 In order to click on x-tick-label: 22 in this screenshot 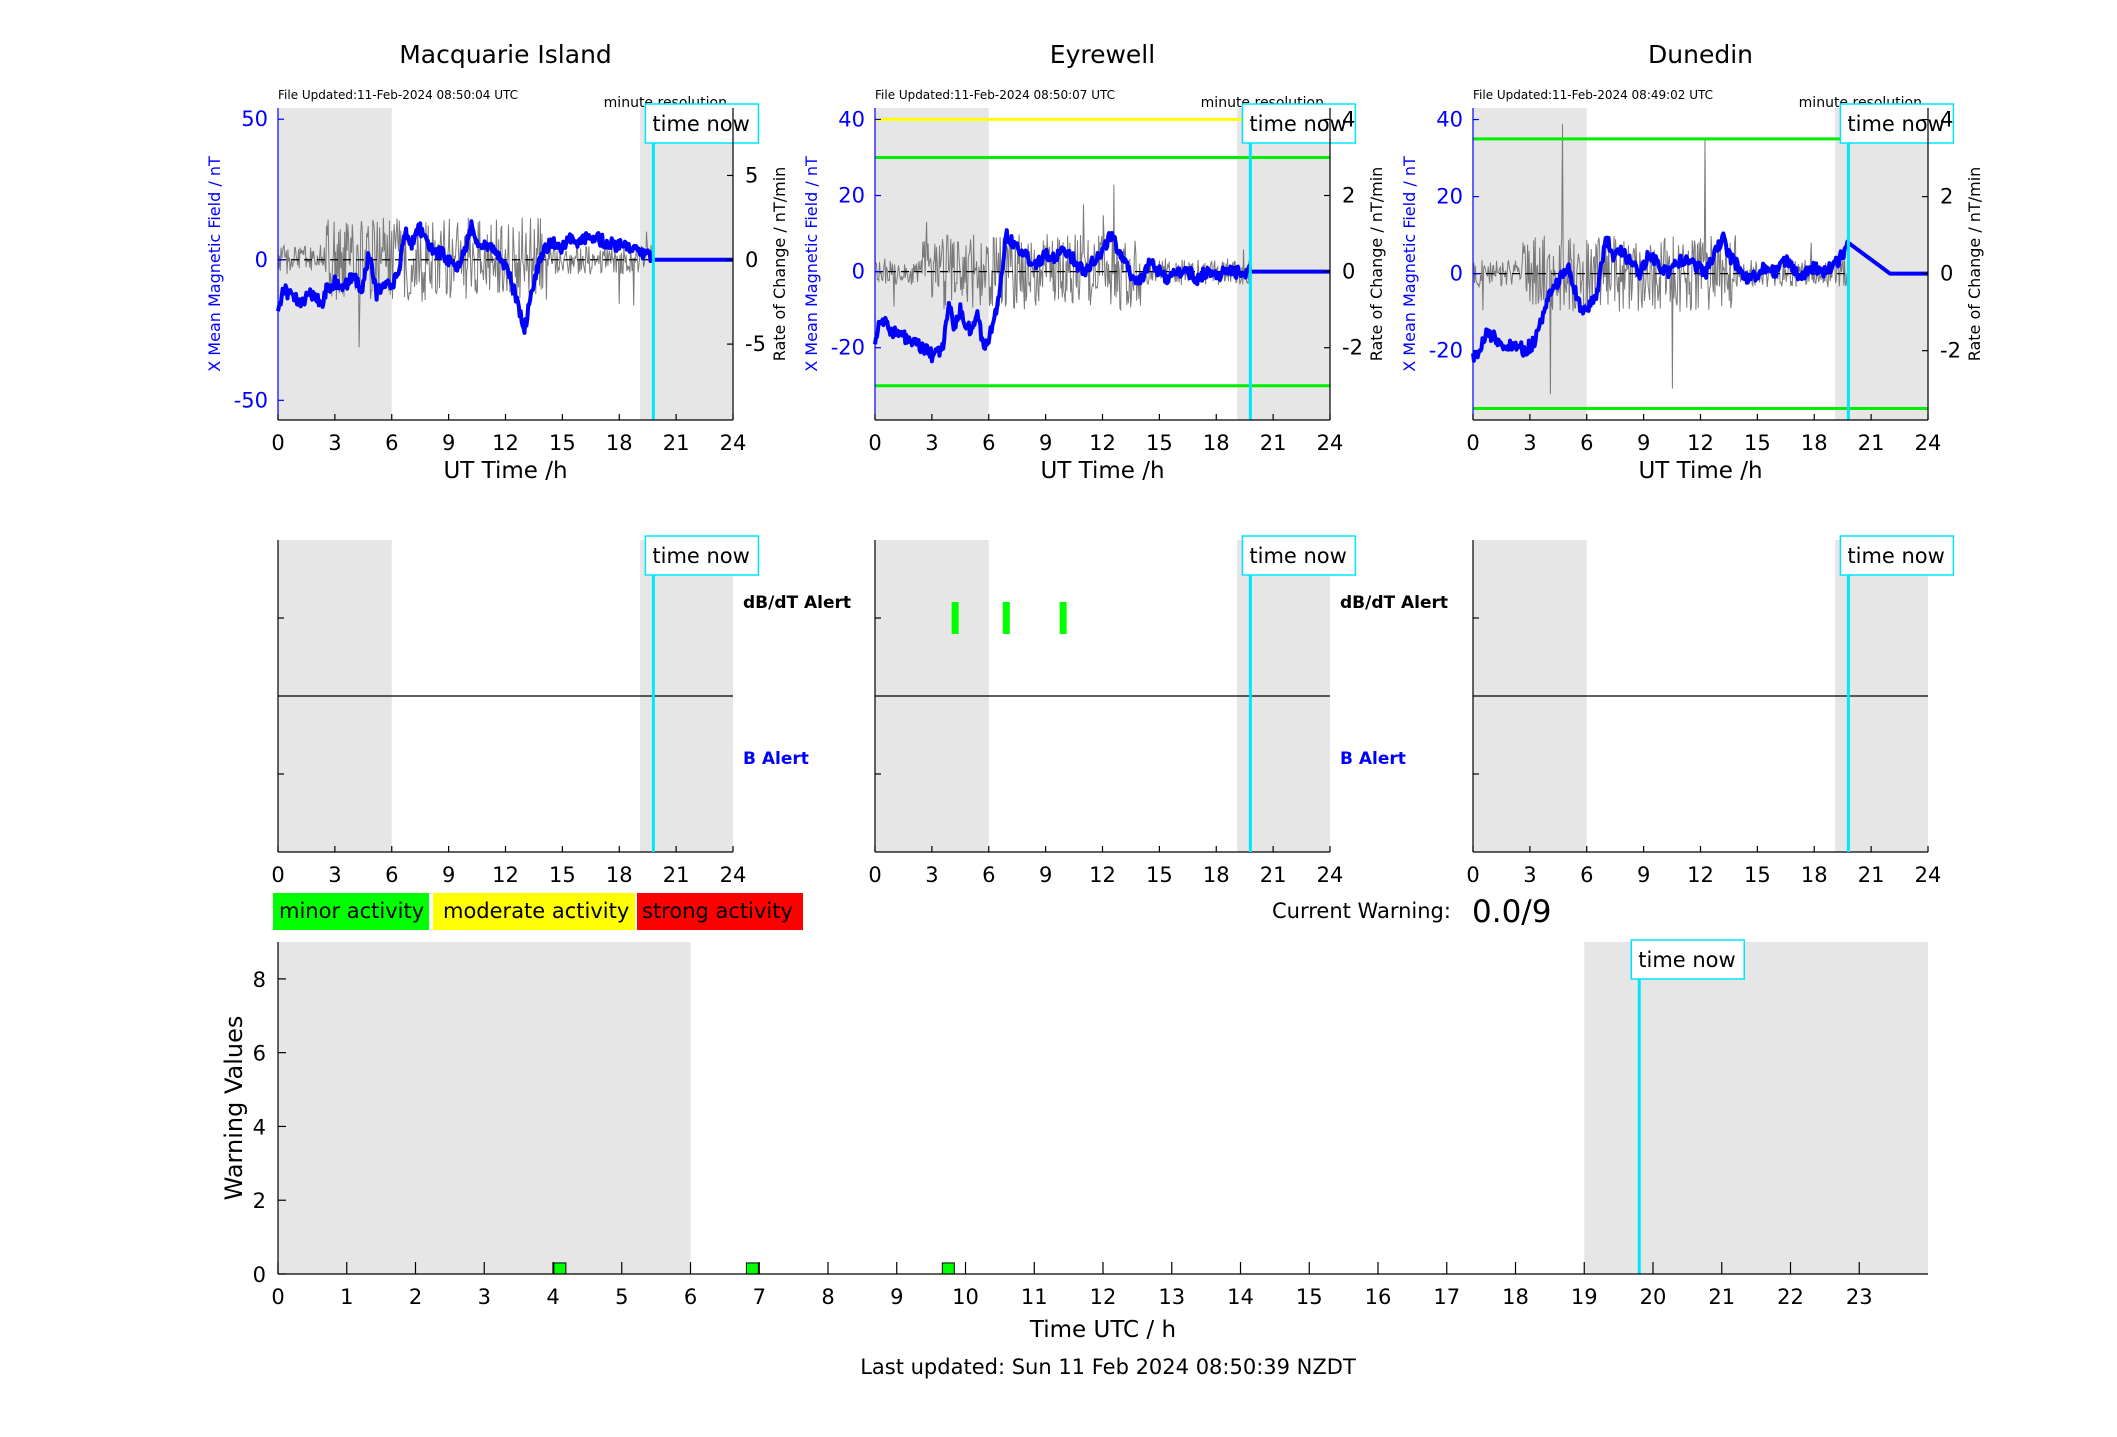, I will do `click(1790, 1297)`.